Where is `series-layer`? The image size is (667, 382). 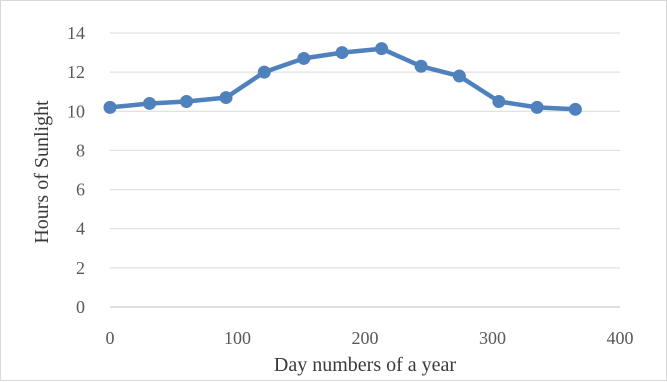
series-layer is located at coordinates (342, 79).